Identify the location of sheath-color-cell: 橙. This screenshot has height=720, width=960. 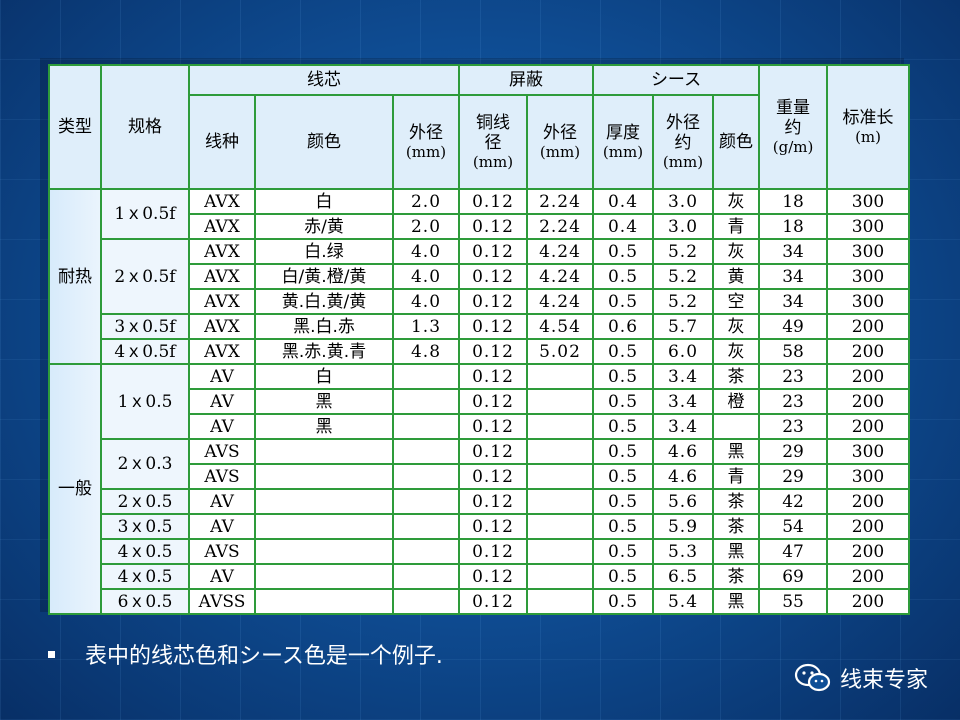
(736, 401).